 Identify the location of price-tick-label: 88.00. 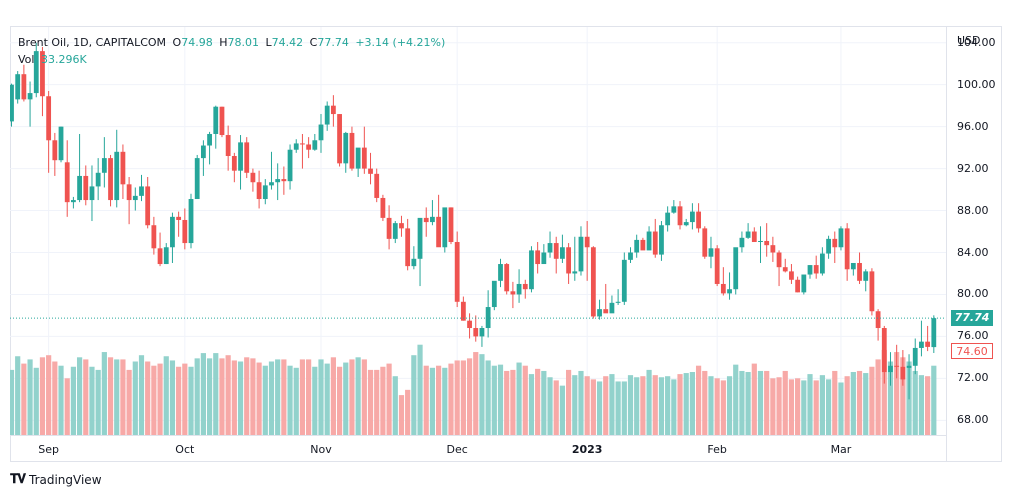
(973, 210).